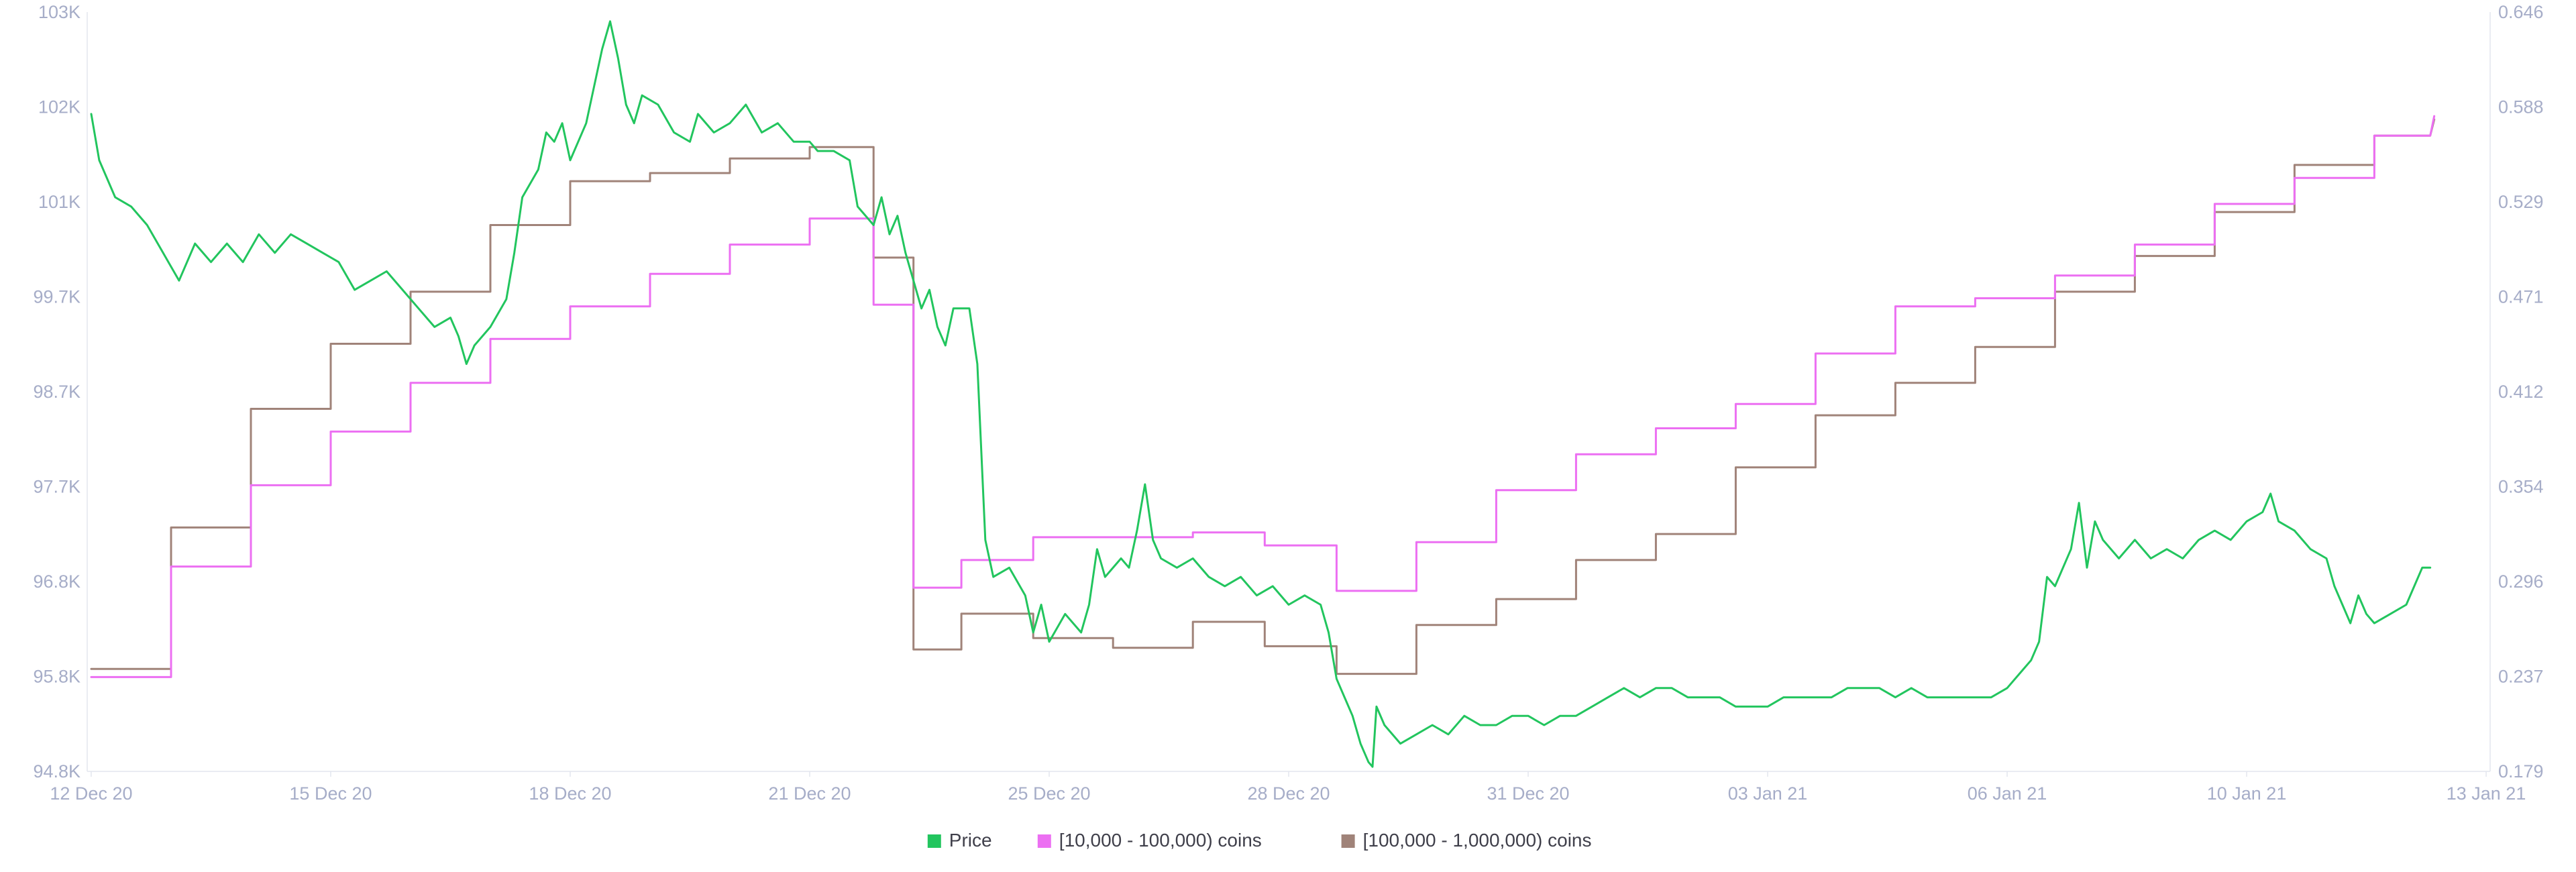  Describe the element at coordinates (56, 392) in the screenshot. I see `left-tick-label: 98.7K` at that location.